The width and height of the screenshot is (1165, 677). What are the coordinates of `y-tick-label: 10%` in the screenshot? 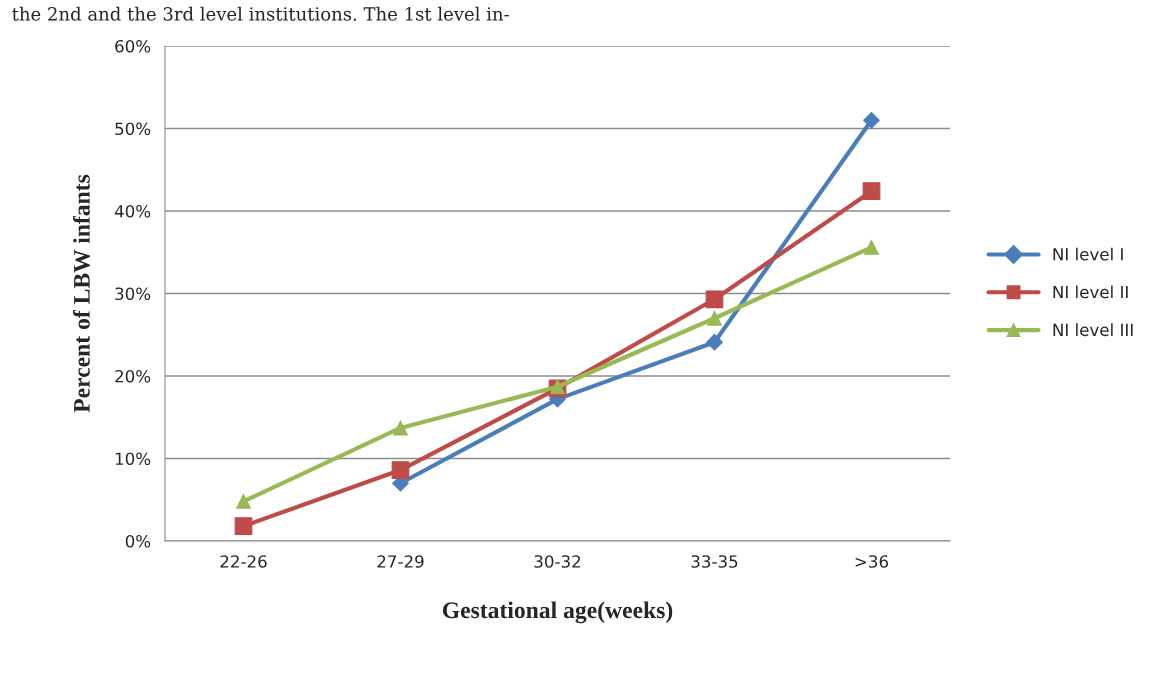 It's located at (133, 459).